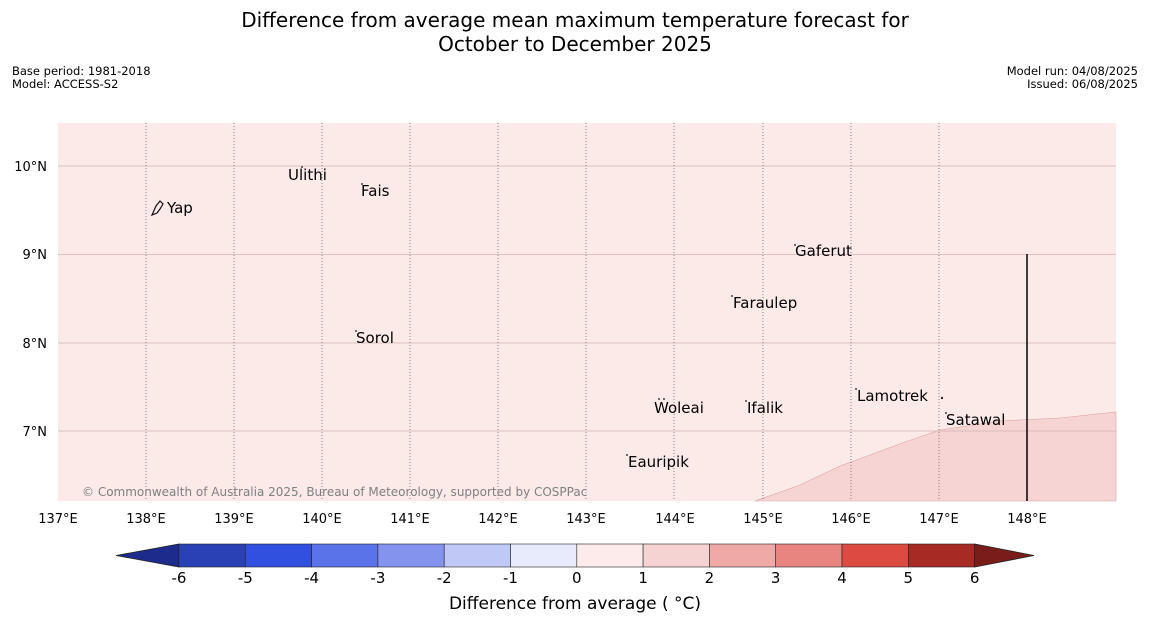 The image size is (1150, 644). Describe the element at coordinates (544, 555) in the screenshot. I see `colorbar-bin--1-to-0` at that location.